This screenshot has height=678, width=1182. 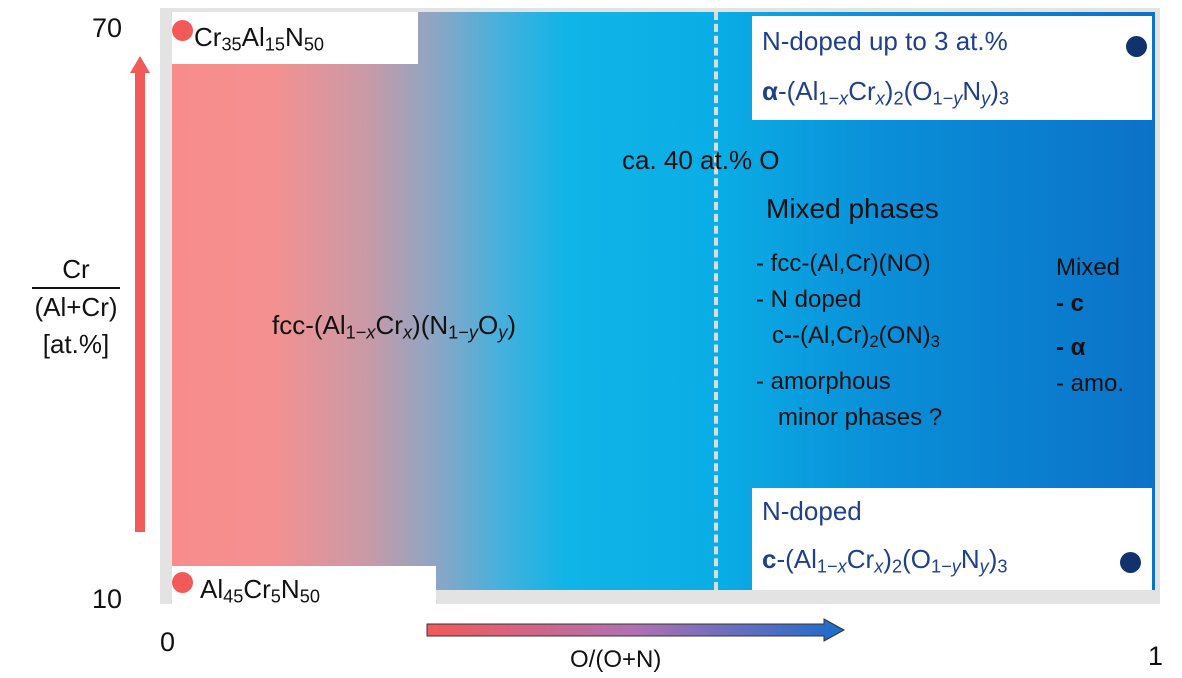 What do you see at coordinates (1070, 303) in the screenshot?
I see `mixed-right-c: - c` at bounding box center [1070, 303].